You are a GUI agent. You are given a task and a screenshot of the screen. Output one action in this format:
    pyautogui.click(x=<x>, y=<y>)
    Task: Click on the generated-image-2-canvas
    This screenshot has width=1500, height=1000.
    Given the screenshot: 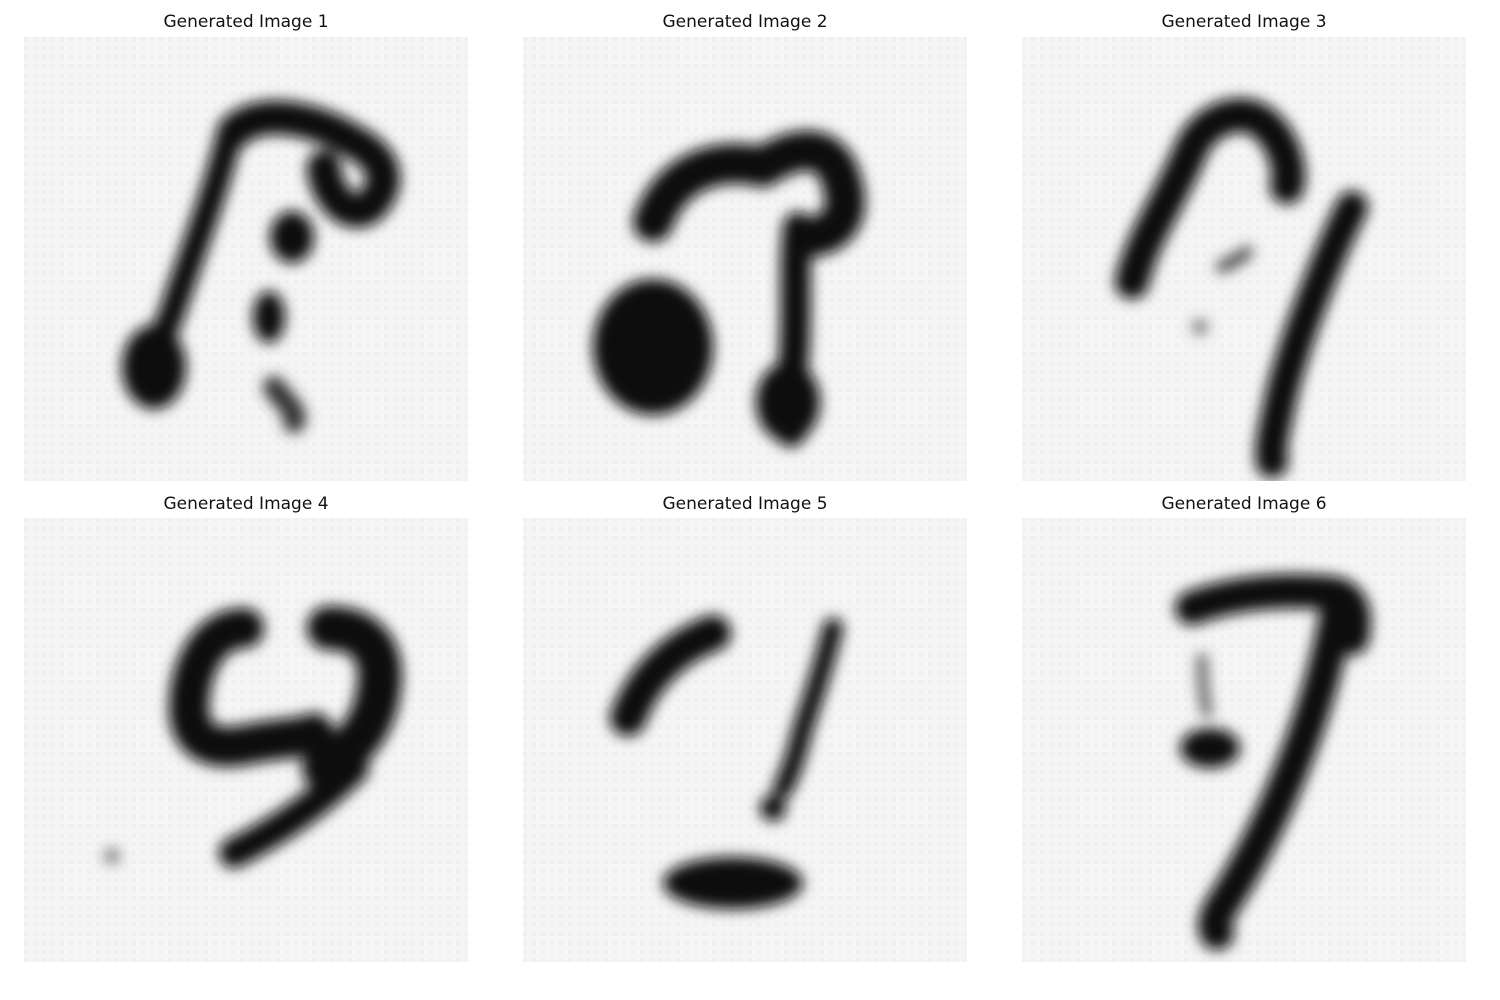 What is the action you would take?
    pyautogui.click(x=745, y=259)
    